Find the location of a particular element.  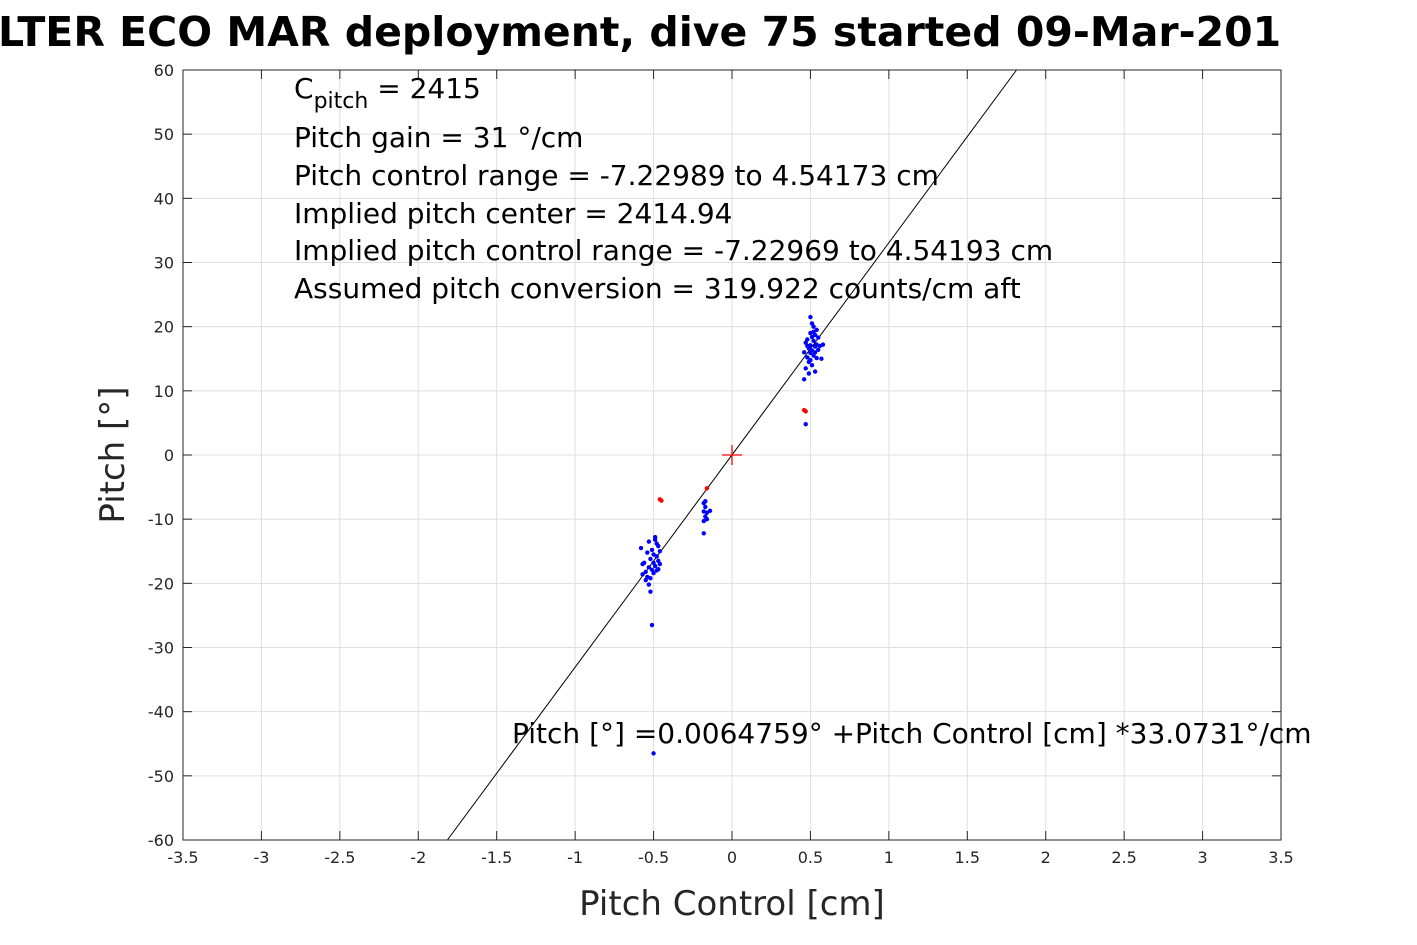

y-tick-label: -20 is located at coordinates (161, 583).